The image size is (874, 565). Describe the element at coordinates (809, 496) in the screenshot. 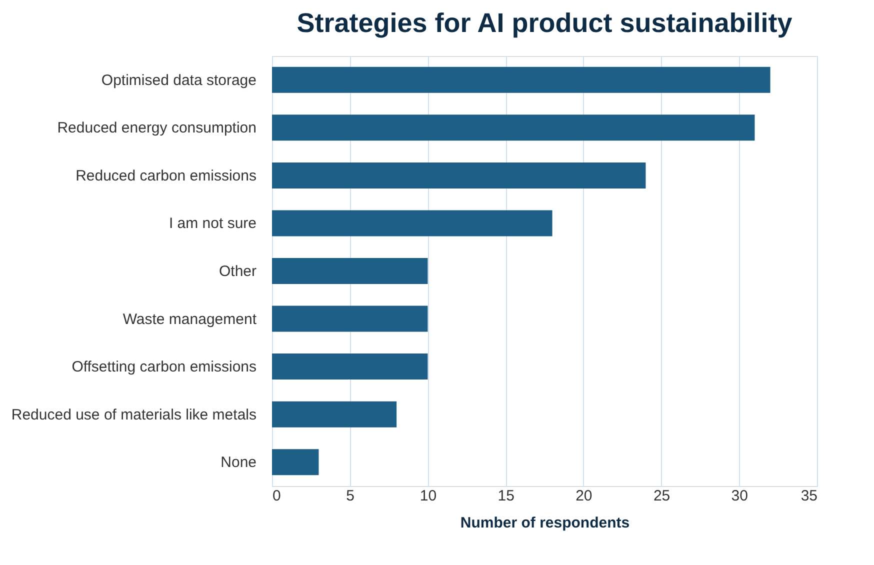

I see `x-tick-label: 35` at that location.